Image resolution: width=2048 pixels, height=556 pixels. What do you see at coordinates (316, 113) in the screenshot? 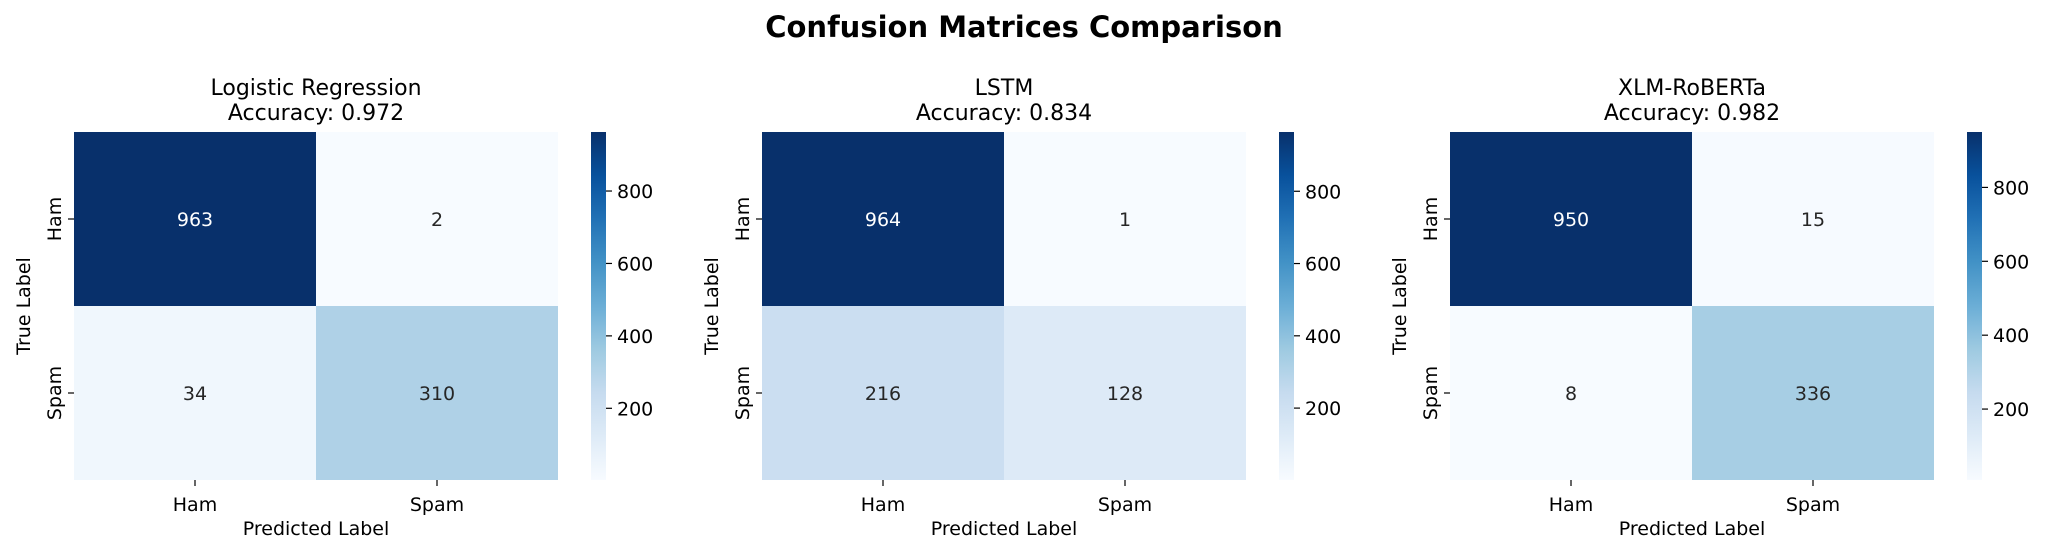
I see `panel-subtitle: Accuracy: 0.972` at bounding box center [316, 113].